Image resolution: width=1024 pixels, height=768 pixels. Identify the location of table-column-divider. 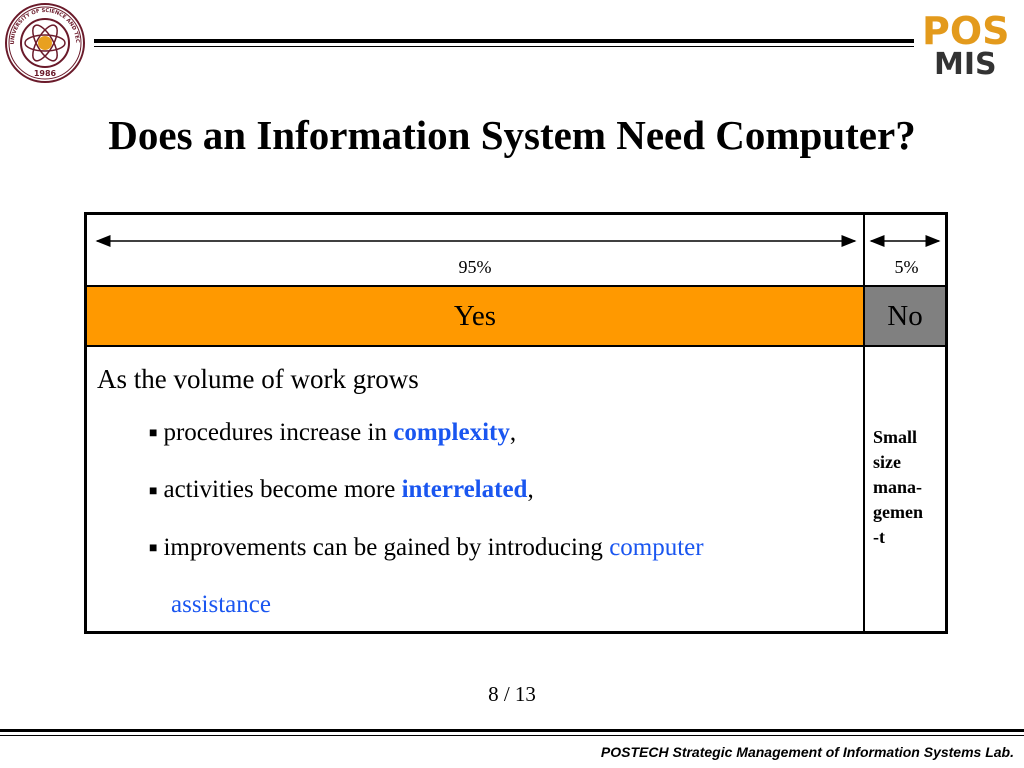
(864, 423).